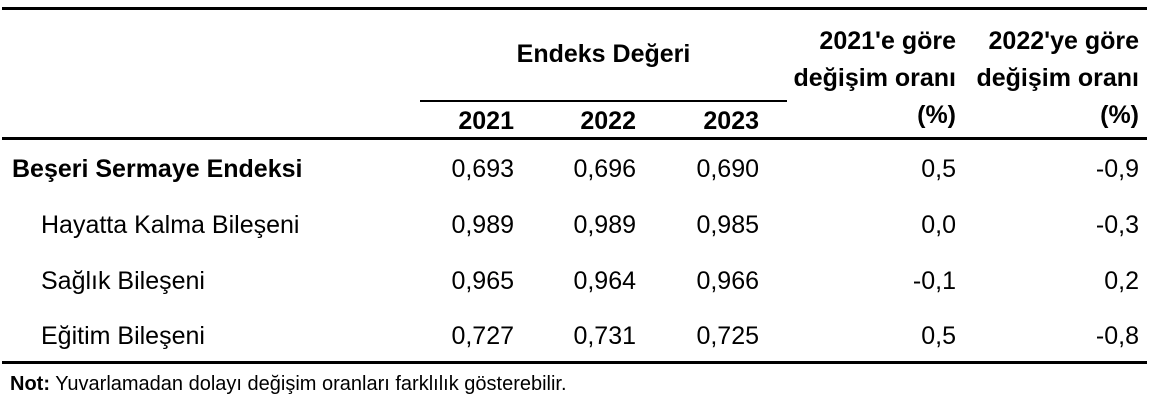  I want to click on column-header-line: 2022'ye göre, so click(1064, 41).